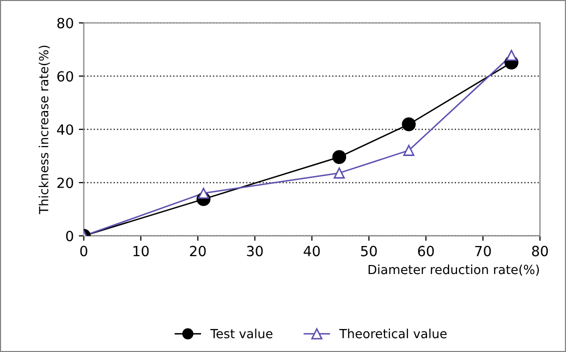 The height and width of the screenshot is (352, 566). Describe the element at coordinates (141, 251) in the screenshot. I see `x-tick-label: 10` at that location.